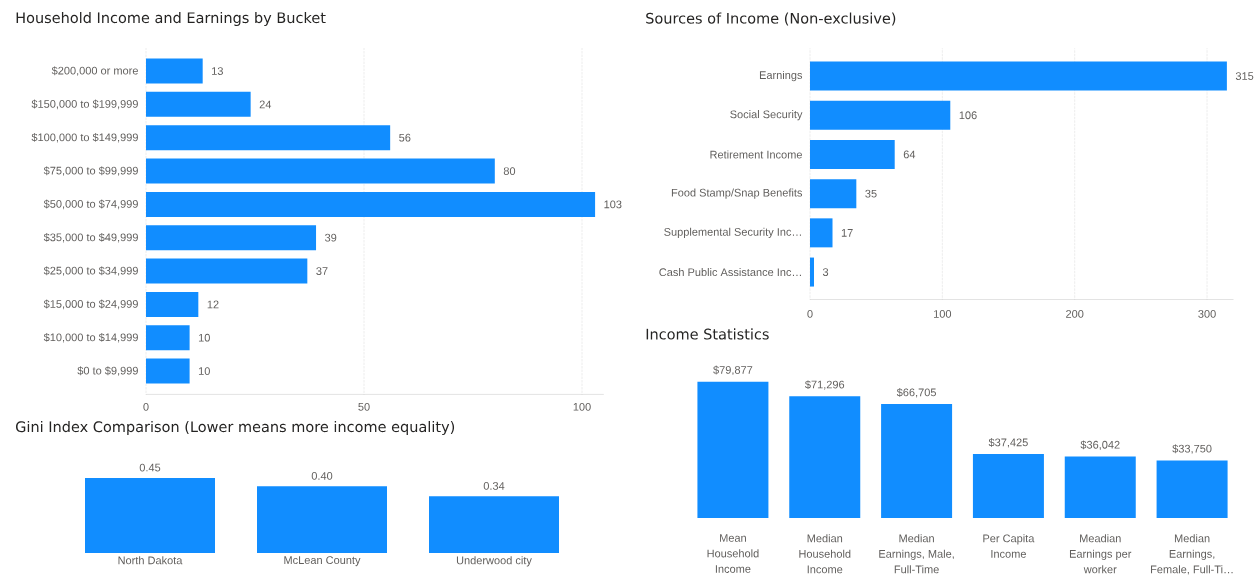 The height and width of the screenshot is (579, 1255). Describe the element at coordinates (1075, 314) in the screenshot. I see `x-tick-label: 200` at that location.